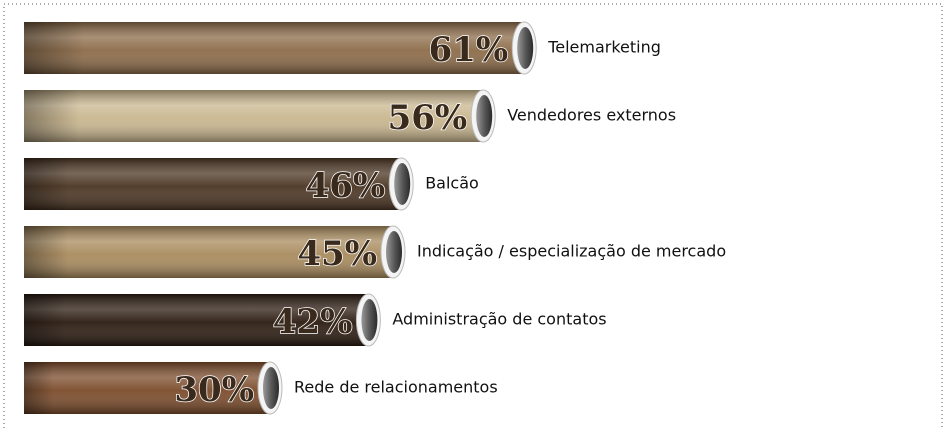  I want to click on value-label: 45%, so click(337, 254).